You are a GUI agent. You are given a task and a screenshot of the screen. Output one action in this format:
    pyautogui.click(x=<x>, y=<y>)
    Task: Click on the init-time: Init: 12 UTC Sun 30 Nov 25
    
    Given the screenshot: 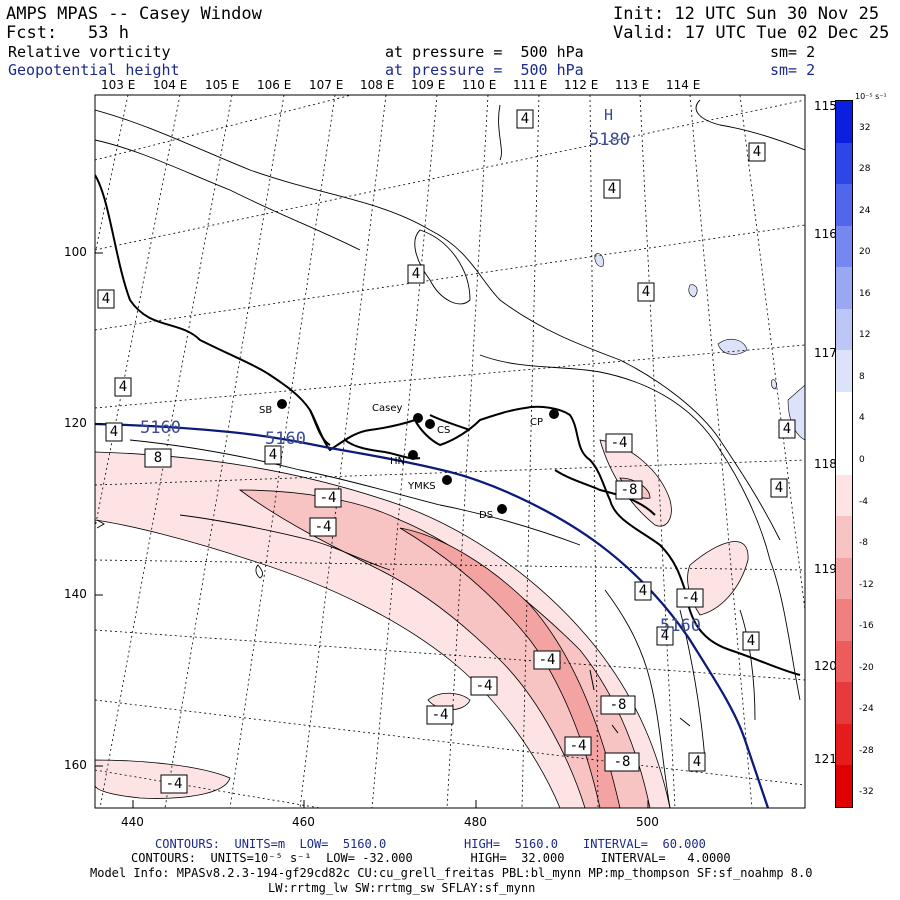 What is the action you would take?
    pyautogui.click(x=746, y=14)
    